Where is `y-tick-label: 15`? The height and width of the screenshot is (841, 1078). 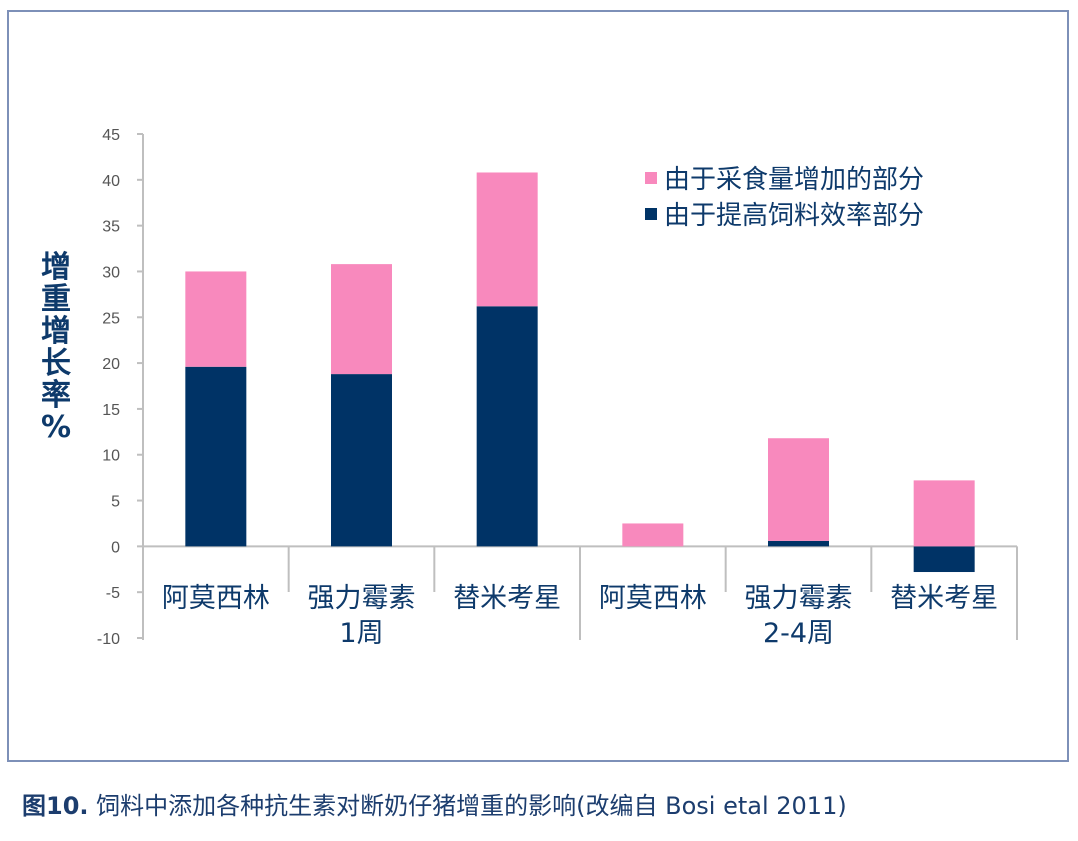
y-tick-label: 15 is located at coordinates (111, 410).